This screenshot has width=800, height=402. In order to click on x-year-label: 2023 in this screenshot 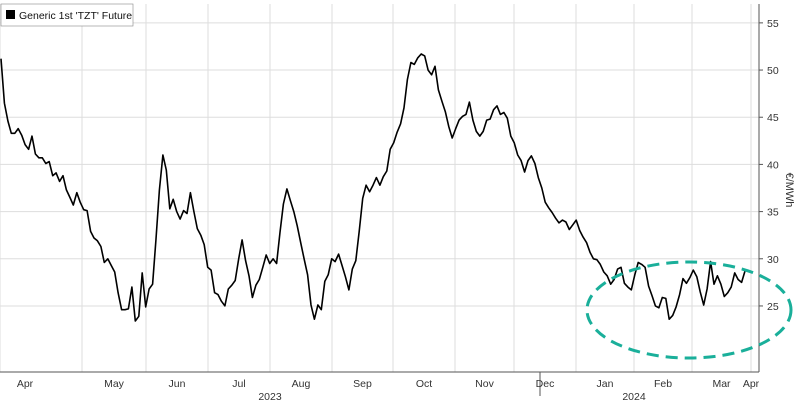, I will do `click(270, 396)`.